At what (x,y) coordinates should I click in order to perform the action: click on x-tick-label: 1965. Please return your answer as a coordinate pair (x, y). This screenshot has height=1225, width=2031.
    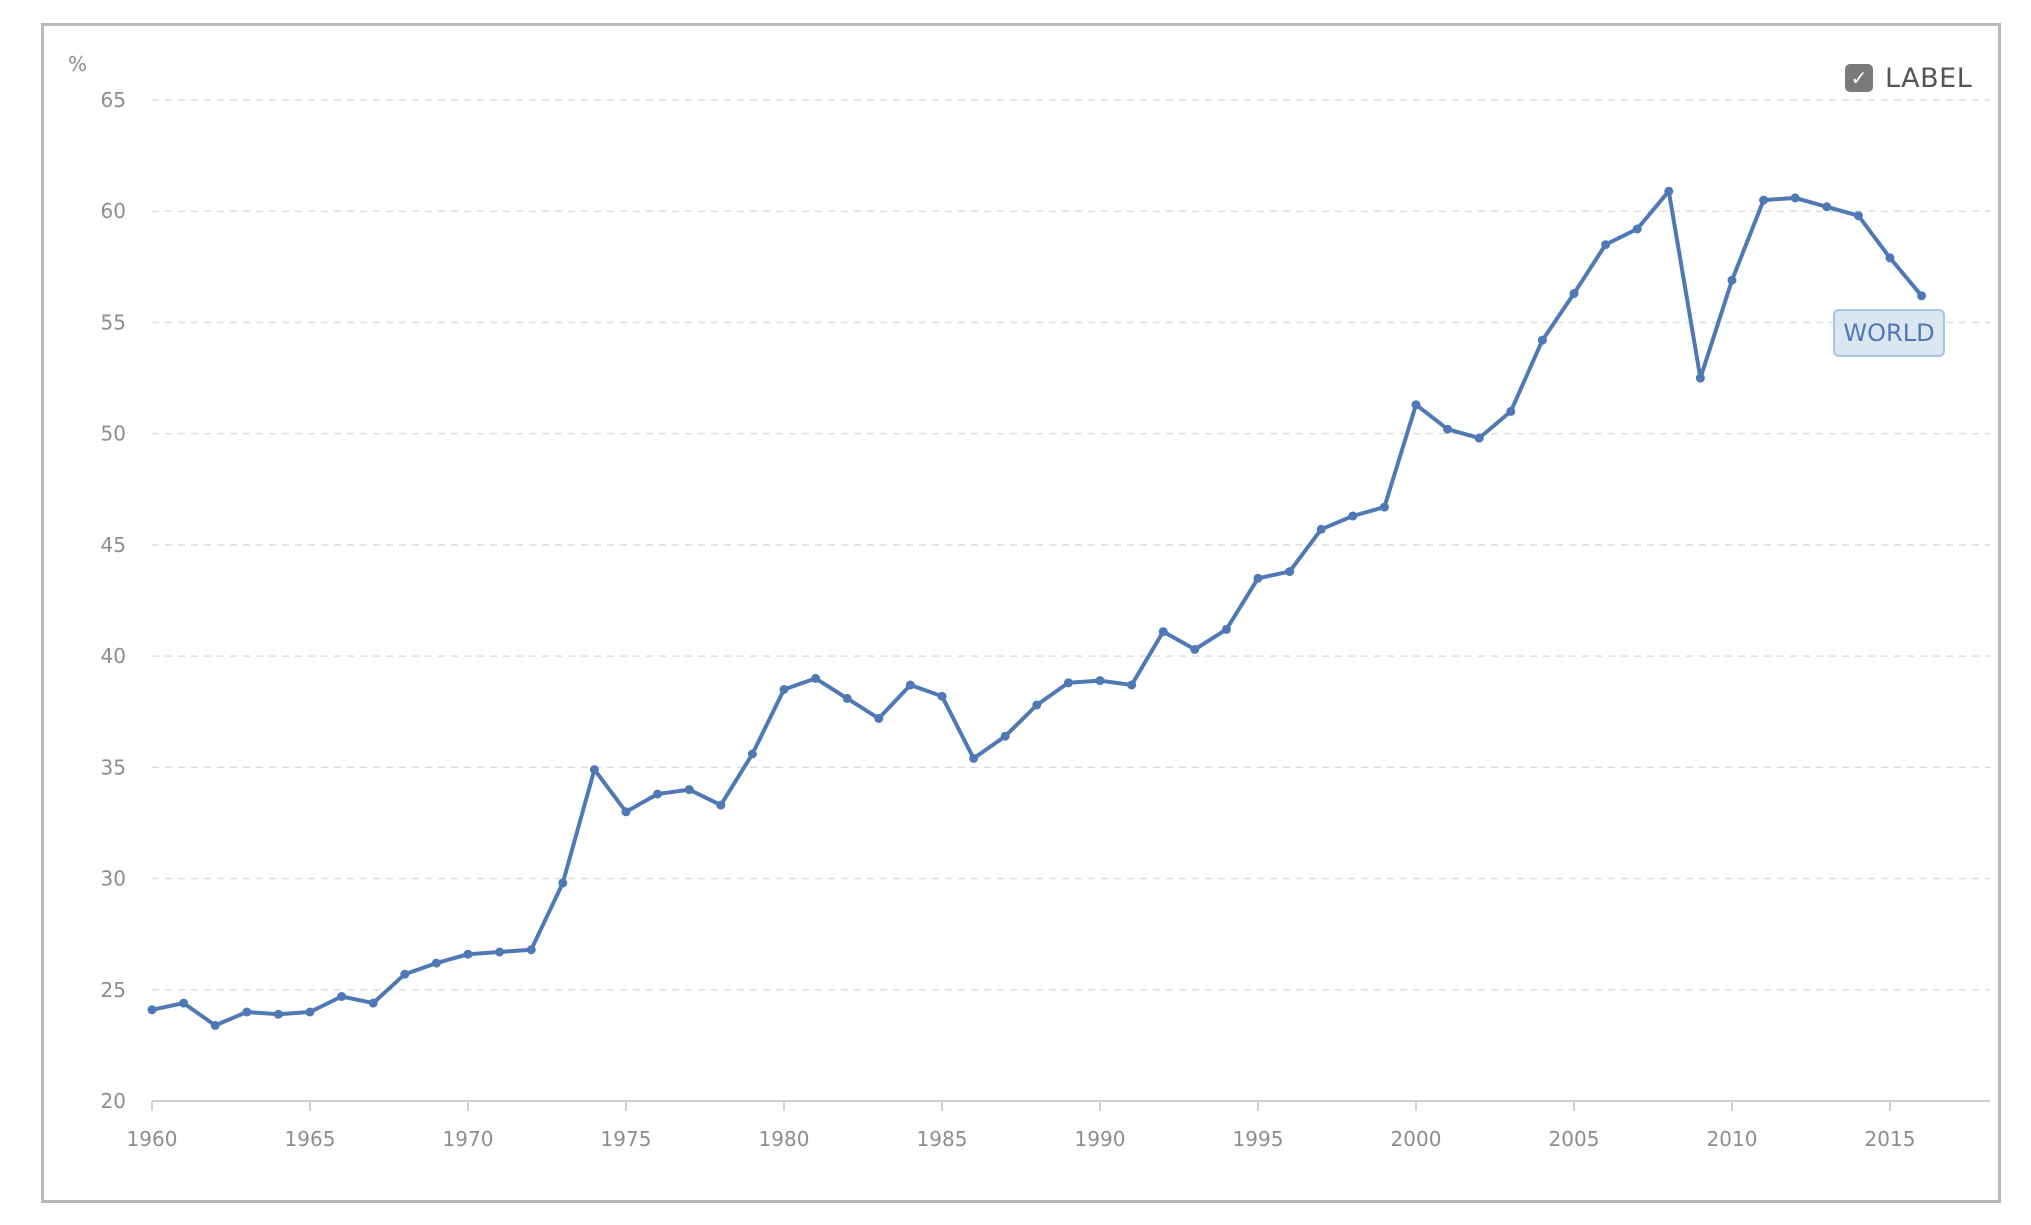
    Looking at the image, I should click on (310, 1139).